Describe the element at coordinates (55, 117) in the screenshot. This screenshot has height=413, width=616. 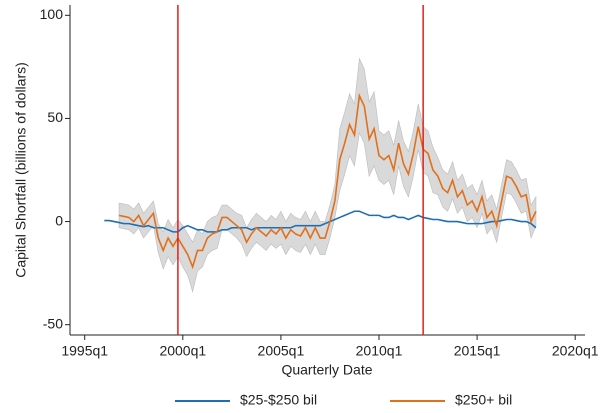
I see `y-tick-label: 50` at that location.